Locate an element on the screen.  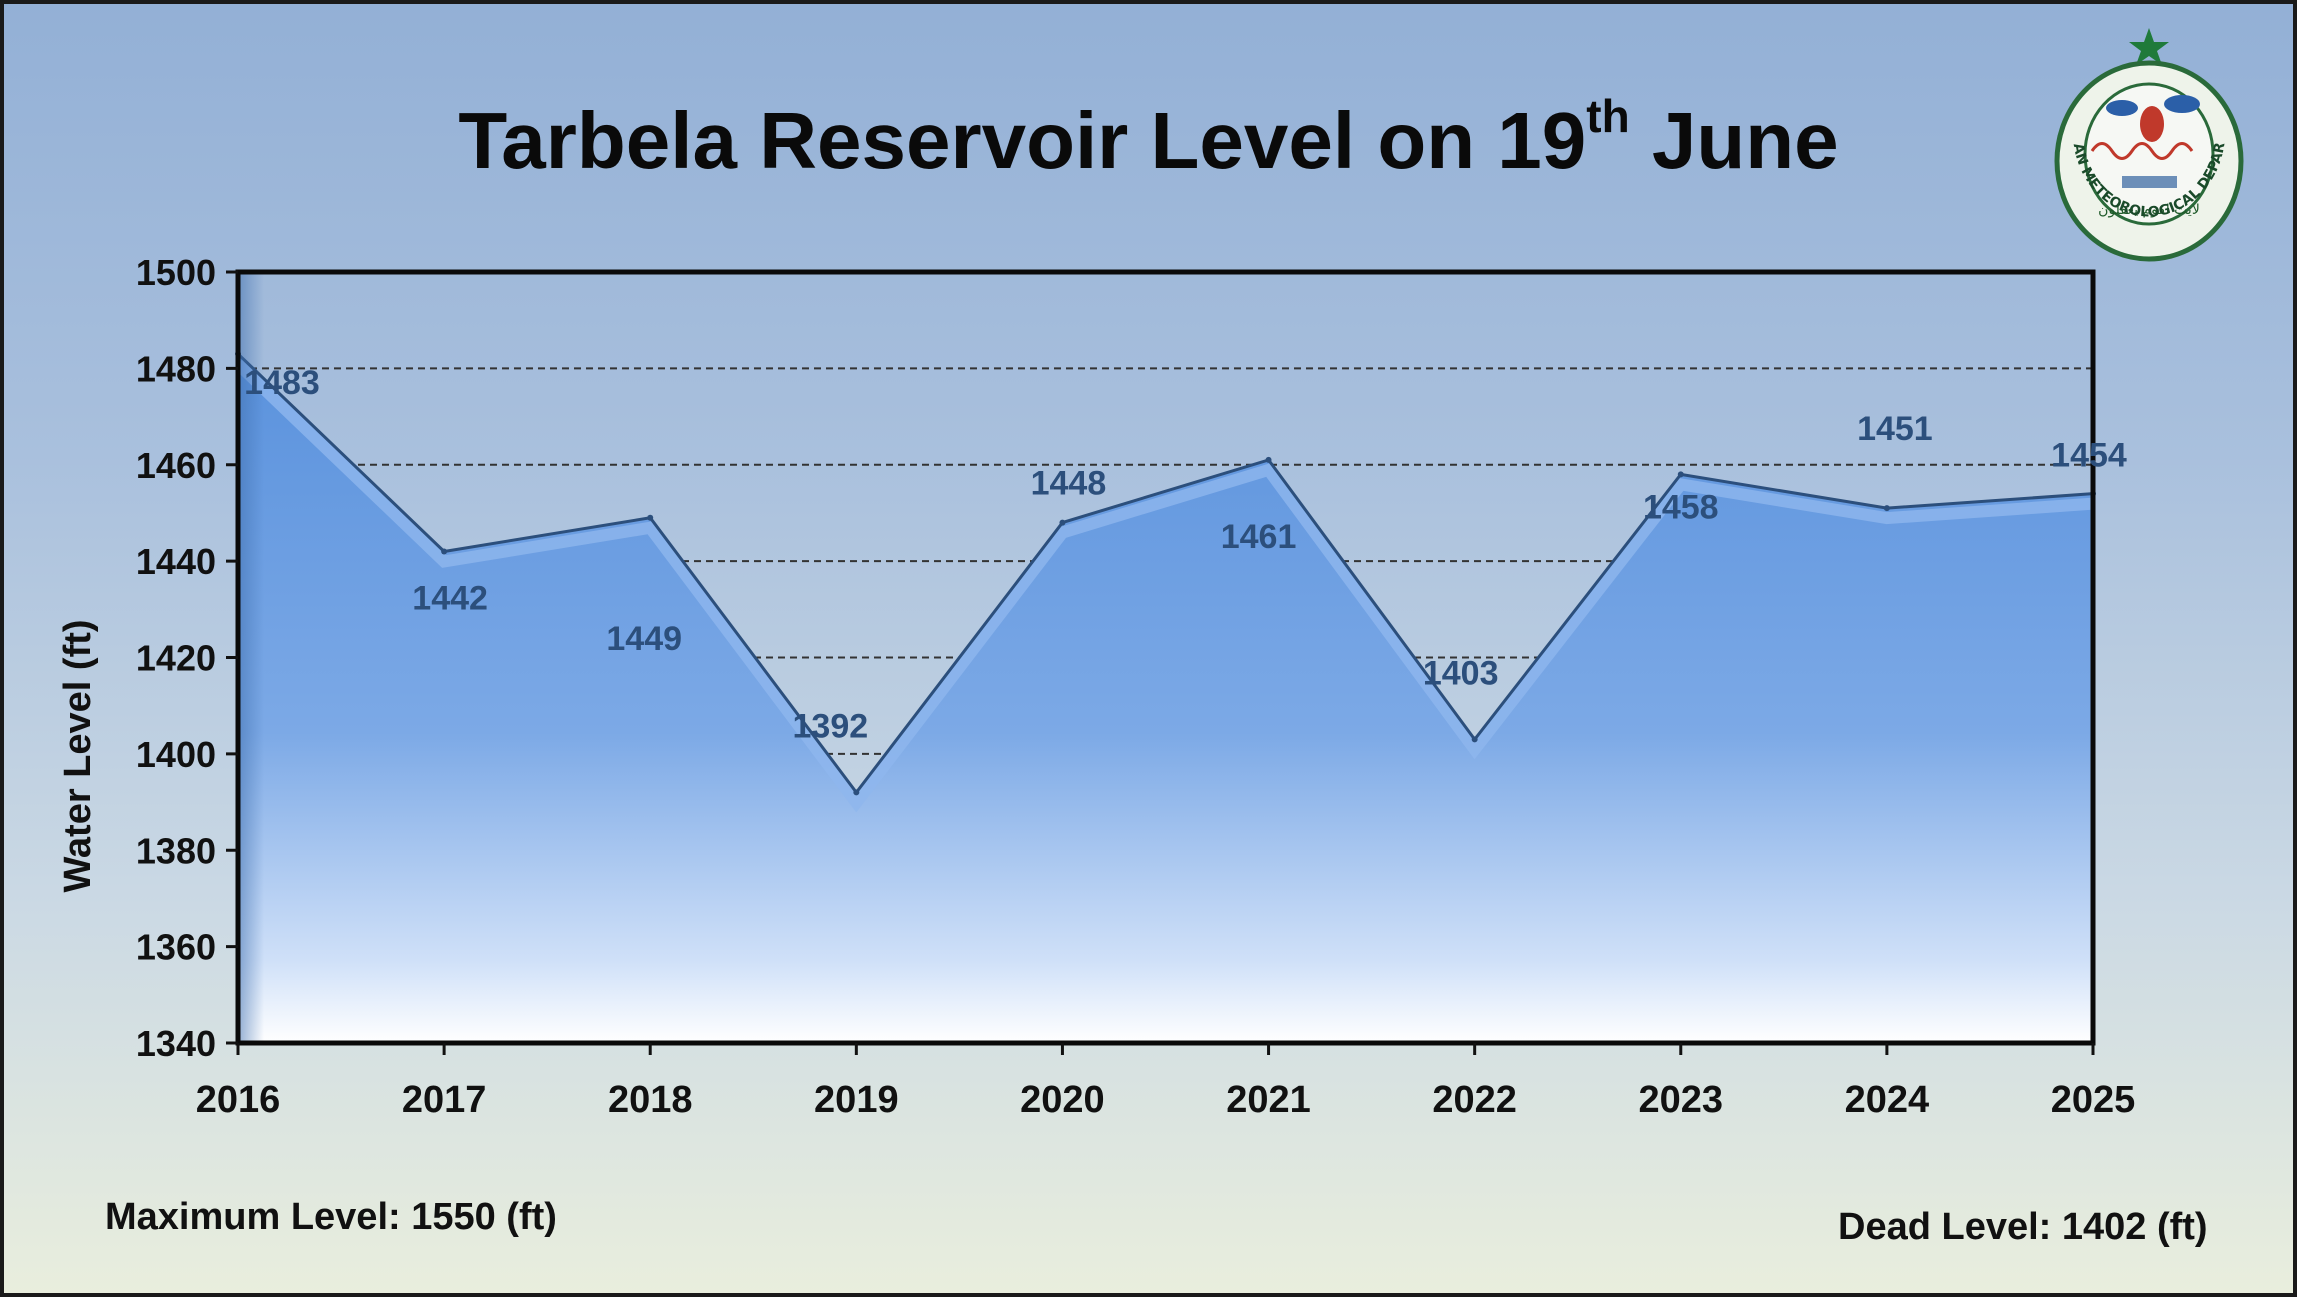
area-left-side is located at coordinates (251, 657).